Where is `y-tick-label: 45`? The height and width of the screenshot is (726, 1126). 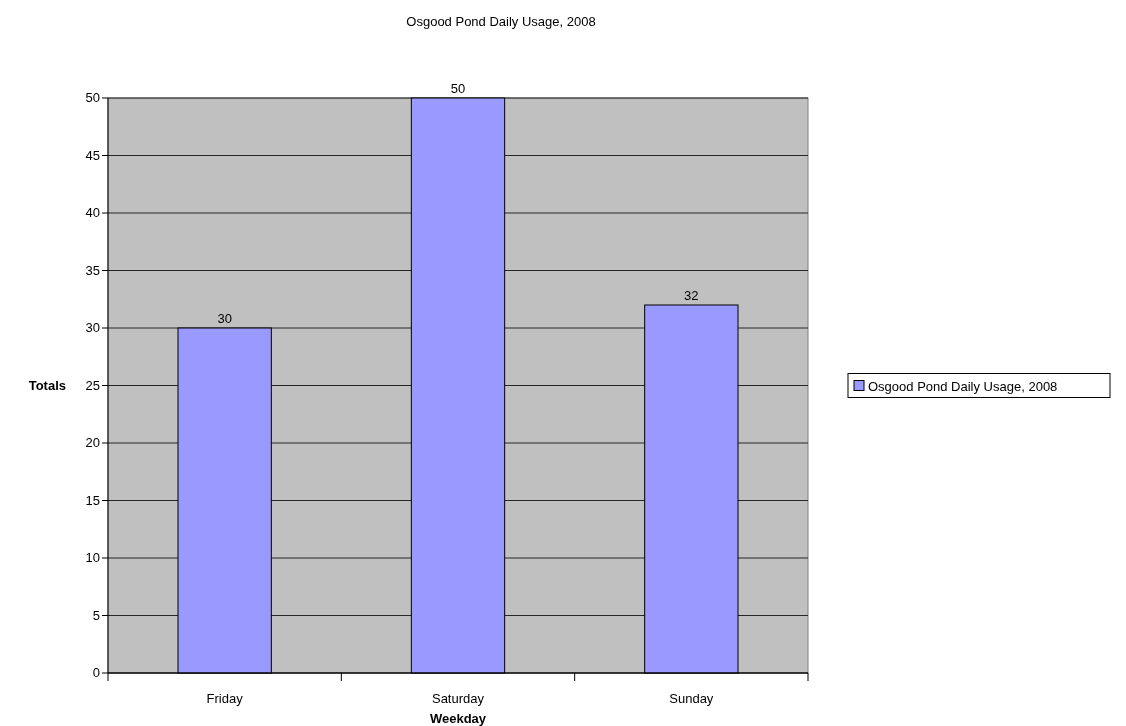 y-tick-label: 45 is located at coordinates (92, 155).